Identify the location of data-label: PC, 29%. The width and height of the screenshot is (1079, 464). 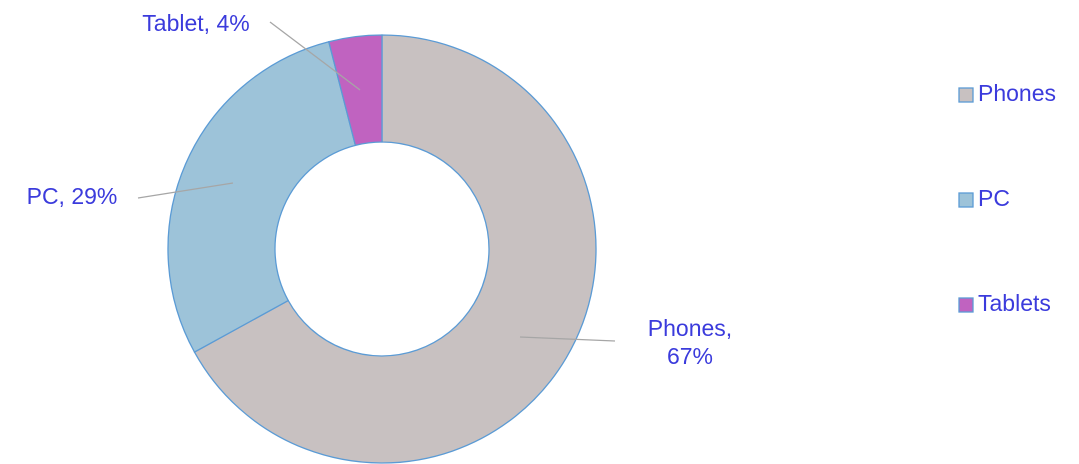
(72, 196).